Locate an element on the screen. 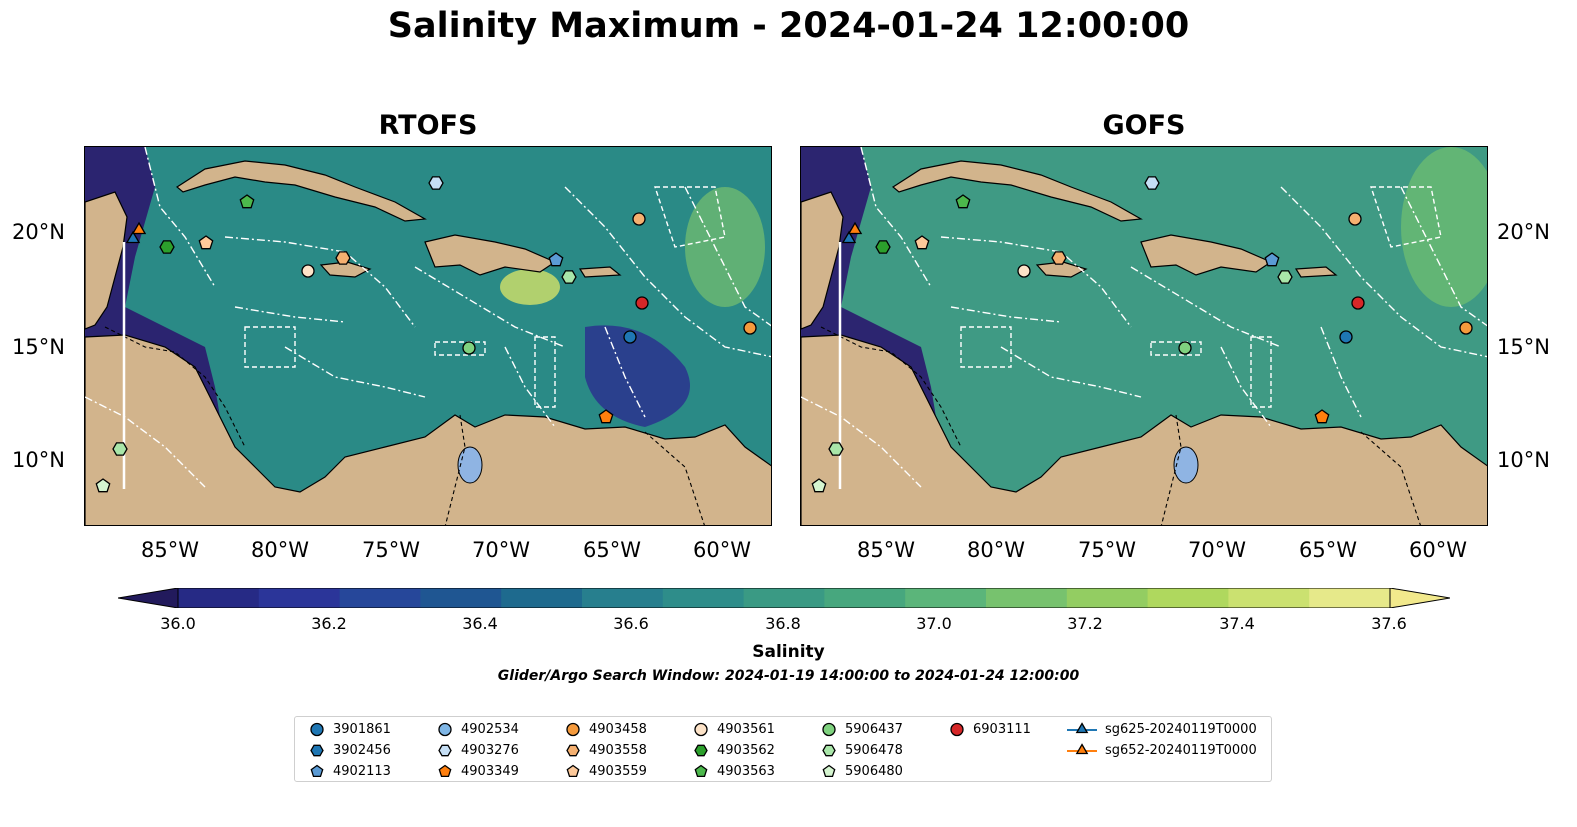  legend-label: 4903349 is located at coordinates (490, 771).